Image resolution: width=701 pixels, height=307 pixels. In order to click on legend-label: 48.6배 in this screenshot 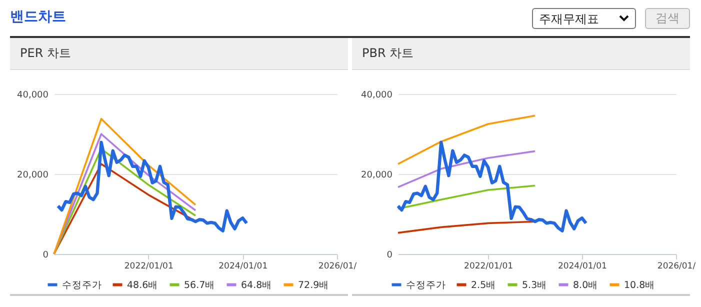, I will do `click(142, 285)`.